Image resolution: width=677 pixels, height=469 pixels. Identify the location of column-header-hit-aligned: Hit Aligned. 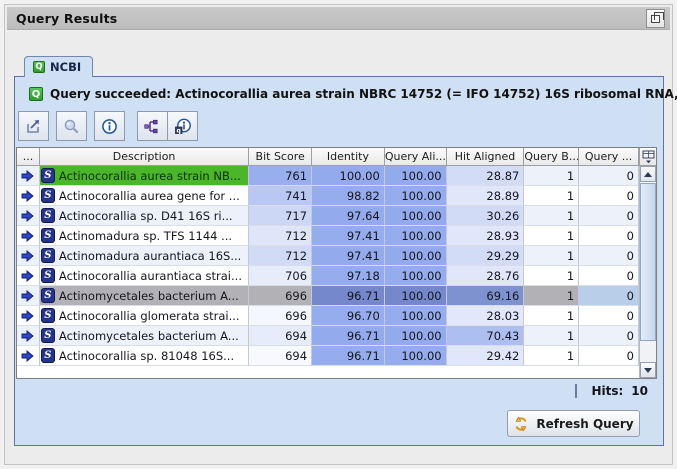
(485, 157).